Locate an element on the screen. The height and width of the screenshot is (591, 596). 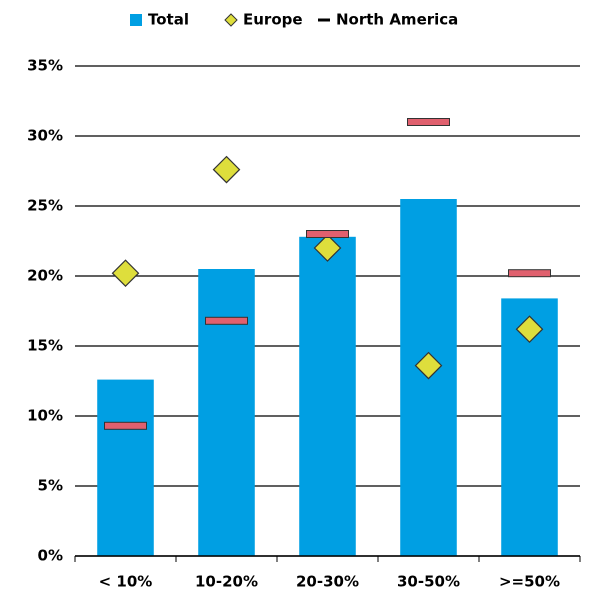
x-tick-label: 20-30% is located at coordinates (327, 582).